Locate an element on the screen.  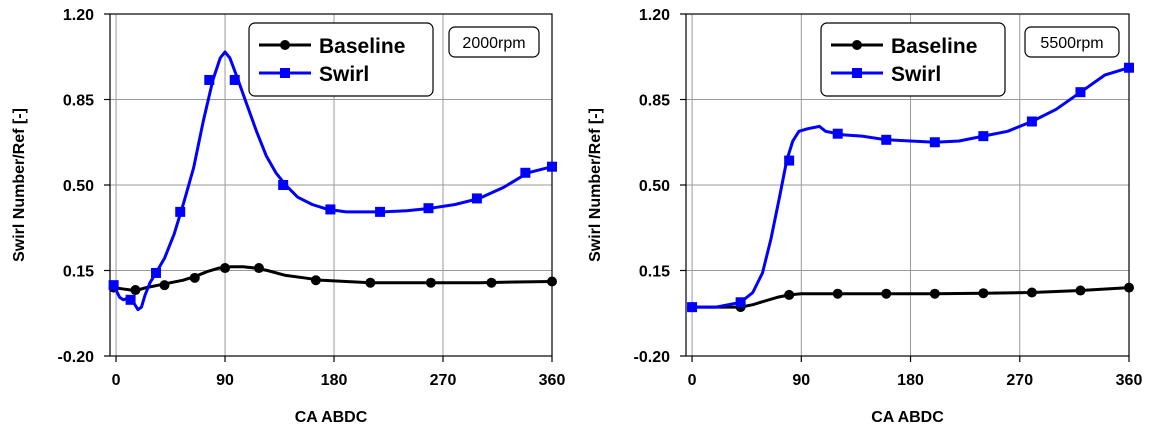
rpm-annotation: 2000rpm is located at coordinates (493, 43).